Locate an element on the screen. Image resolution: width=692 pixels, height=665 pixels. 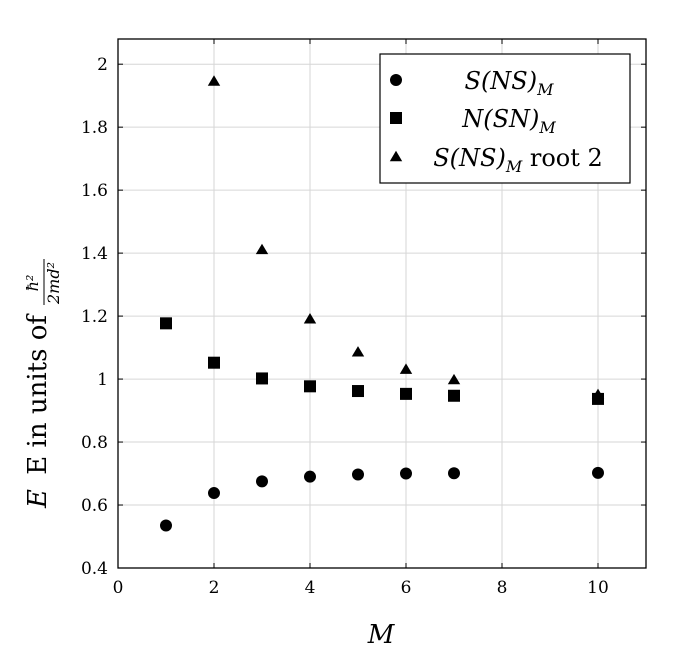
legend-label: N(SN)M is located at coordinates (508, 121).